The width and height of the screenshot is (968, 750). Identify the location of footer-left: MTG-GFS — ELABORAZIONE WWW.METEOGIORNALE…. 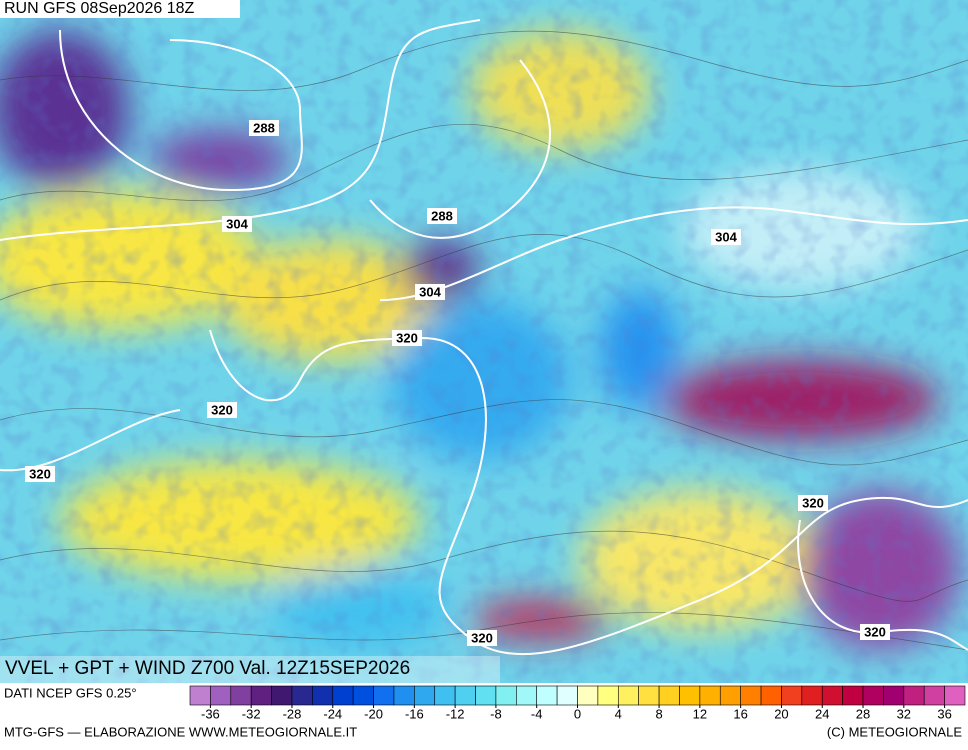
(180, 731).